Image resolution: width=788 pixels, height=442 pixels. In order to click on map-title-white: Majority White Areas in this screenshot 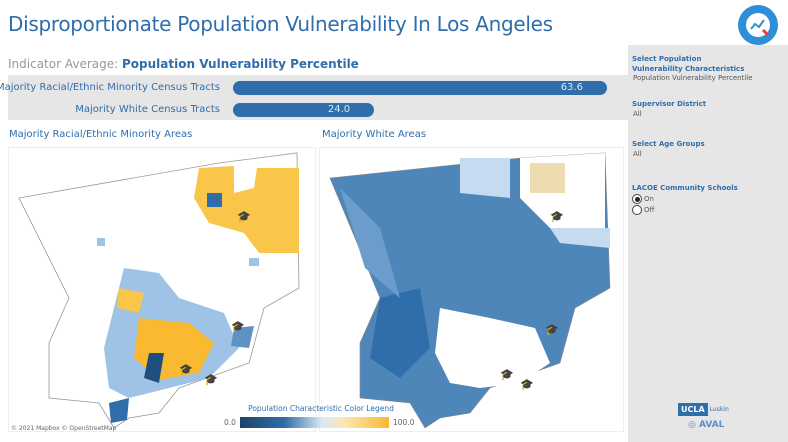, I will do `click(374, 134)`.